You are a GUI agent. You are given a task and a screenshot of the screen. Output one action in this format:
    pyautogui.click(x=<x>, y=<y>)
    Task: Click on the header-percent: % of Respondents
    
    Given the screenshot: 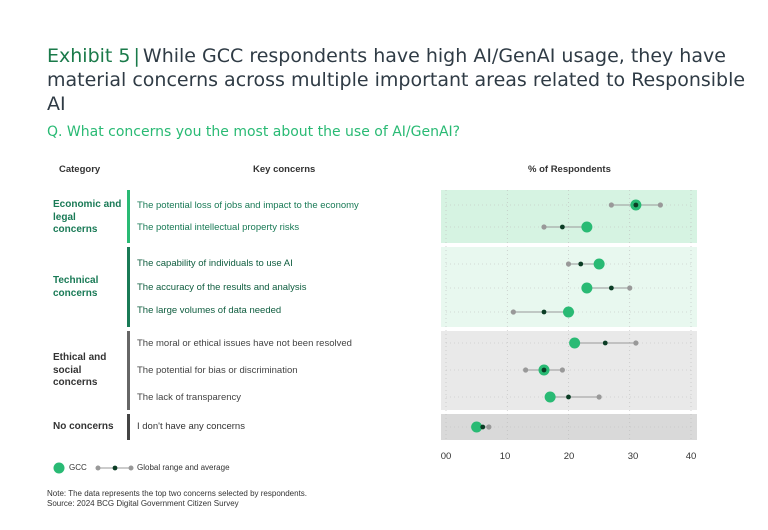 What is the action you would take?
    pyautogui.click(x=569, y=169)
    